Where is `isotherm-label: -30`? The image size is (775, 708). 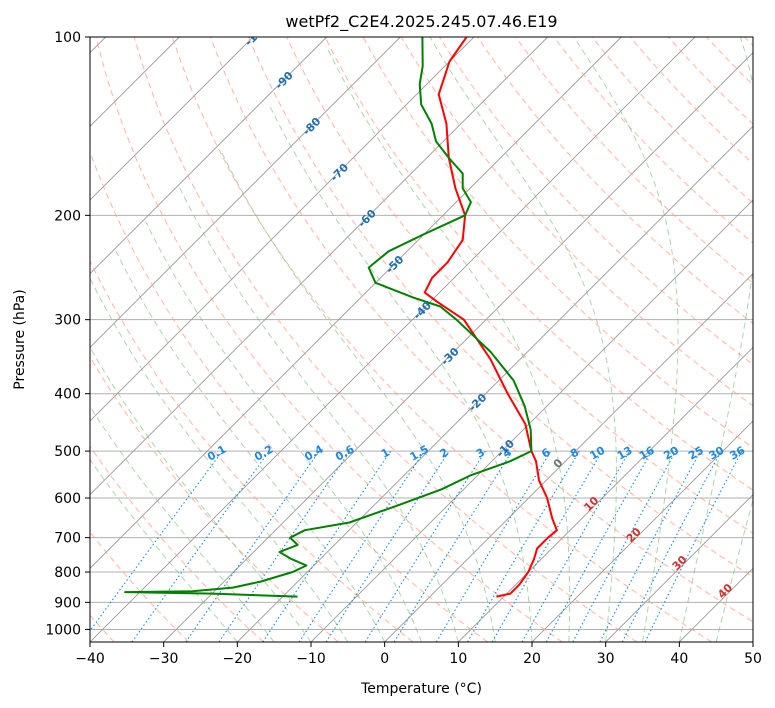 isotherm-label: -30 is located at coordinates (449, 356).